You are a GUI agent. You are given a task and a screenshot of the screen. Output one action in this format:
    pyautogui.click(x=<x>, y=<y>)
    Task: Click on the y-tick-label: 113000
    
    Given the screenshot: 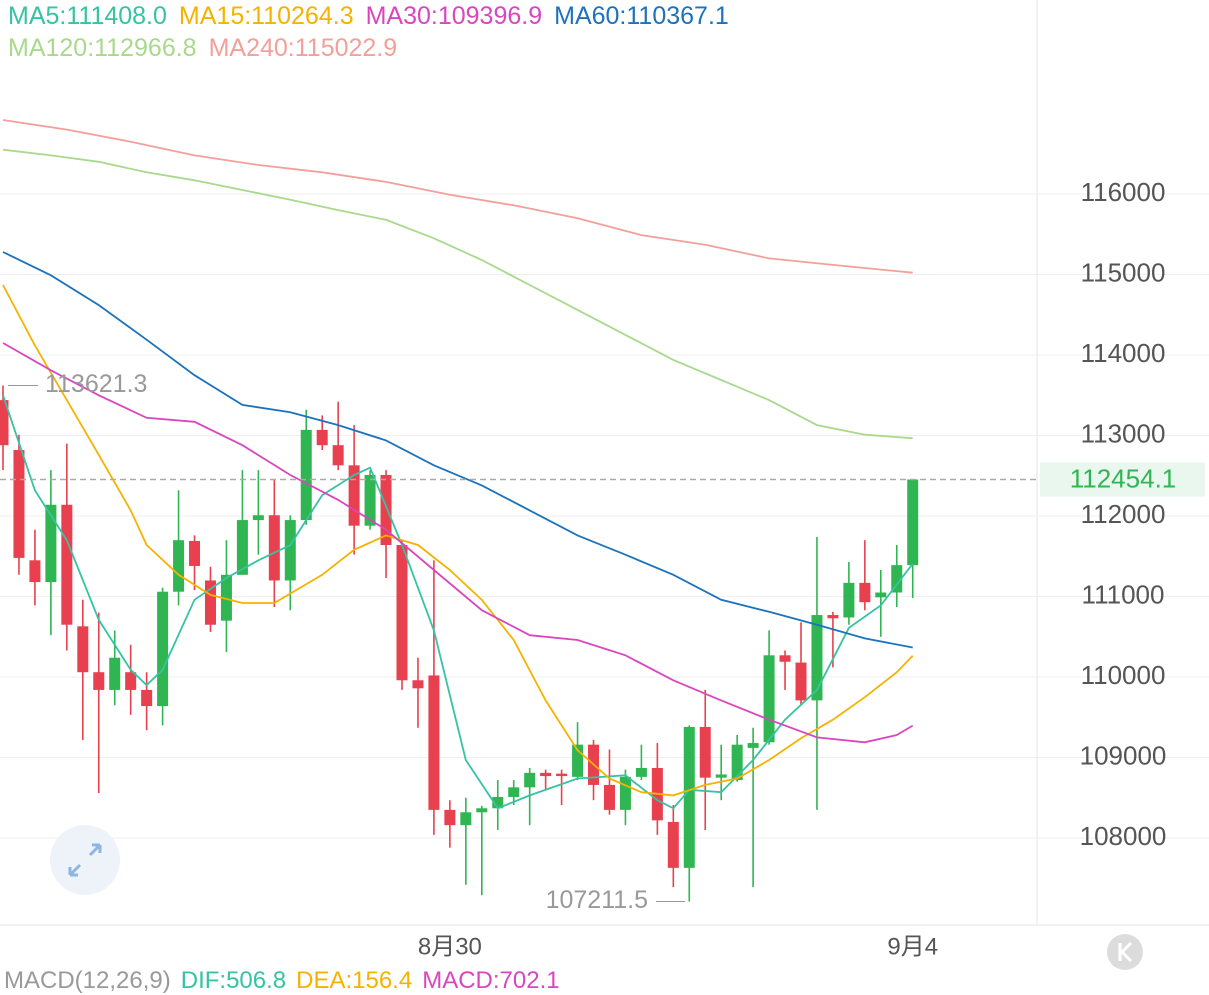 What is the action you would take?
    pyautogui.click(x=1123, y=433)
    